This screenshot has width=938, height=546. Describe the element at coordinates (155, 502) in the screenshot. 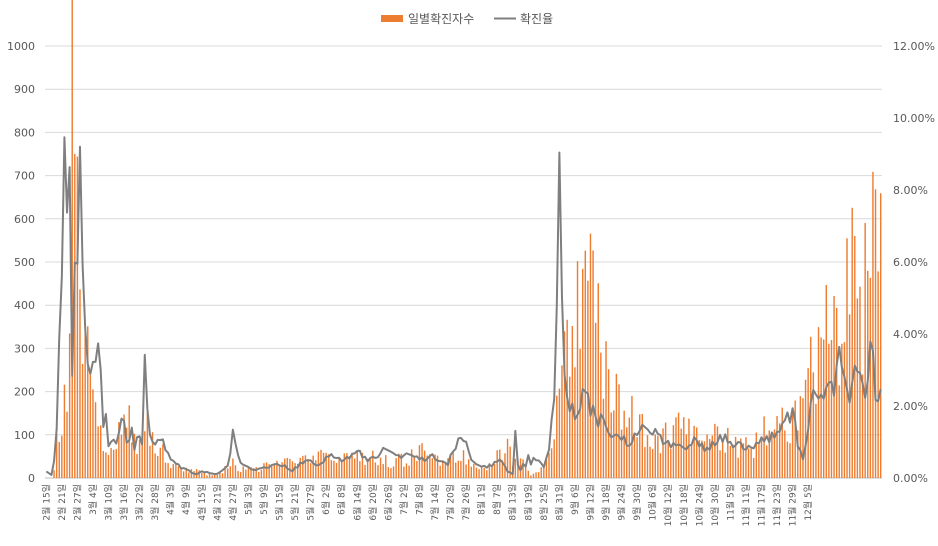

I see `x-axis-tick-label: 3월 28일` at that location.